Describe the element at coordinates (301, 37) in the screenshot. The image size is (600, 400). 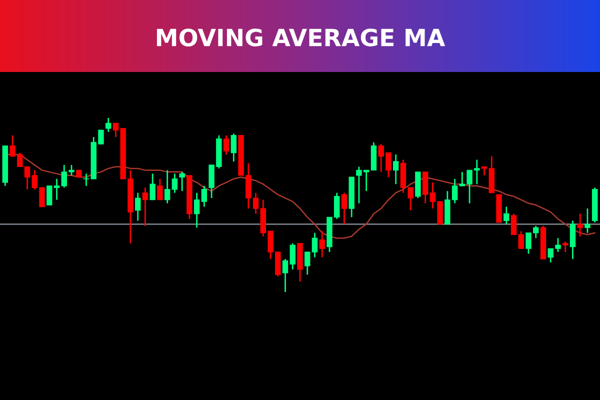
I see `chart-title: MOVING AVERAGE MA` at that location.